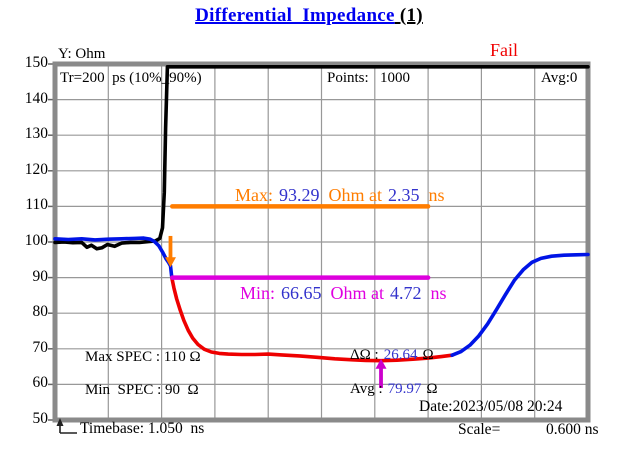  What do you see at coordinates (364, 355) in the screenshot?
I see `delta-label: ΔΩ :` at bounding box center [364, 355].